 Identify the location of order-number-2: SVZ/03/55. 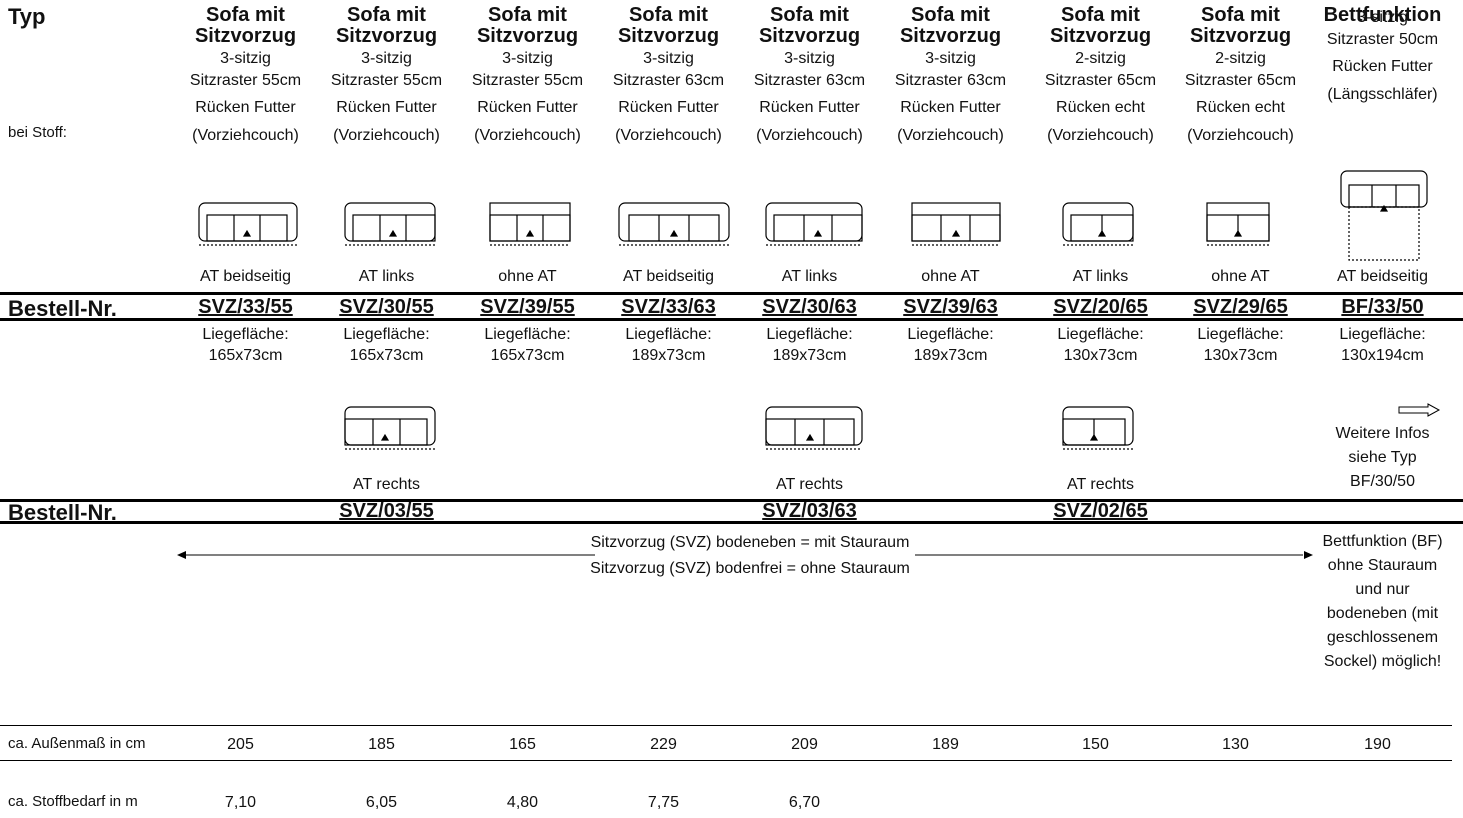
(386, 511).